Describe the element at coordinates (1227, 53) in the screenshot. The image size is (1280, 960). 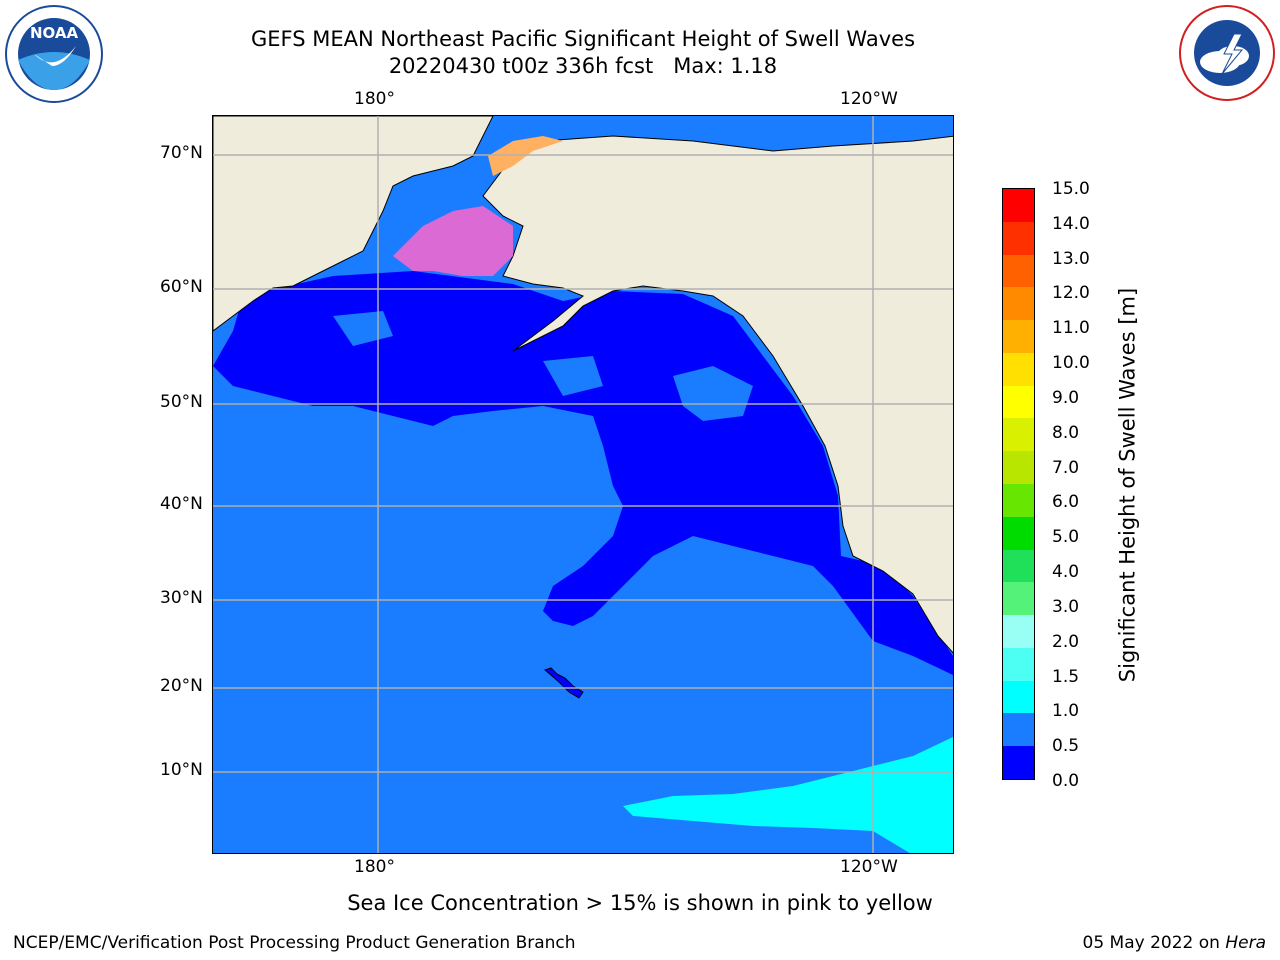
I see `national-weather-service-logo` at that location.